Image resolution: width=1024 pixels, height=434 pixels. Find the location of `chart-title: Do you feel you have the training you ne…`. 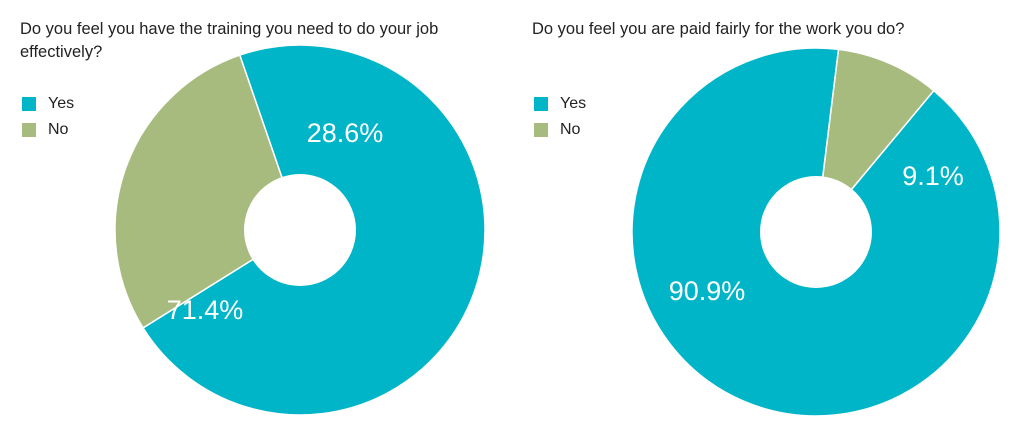

chart-title: Do you feel you have the training you ne… is located at coordinates (229, 40).